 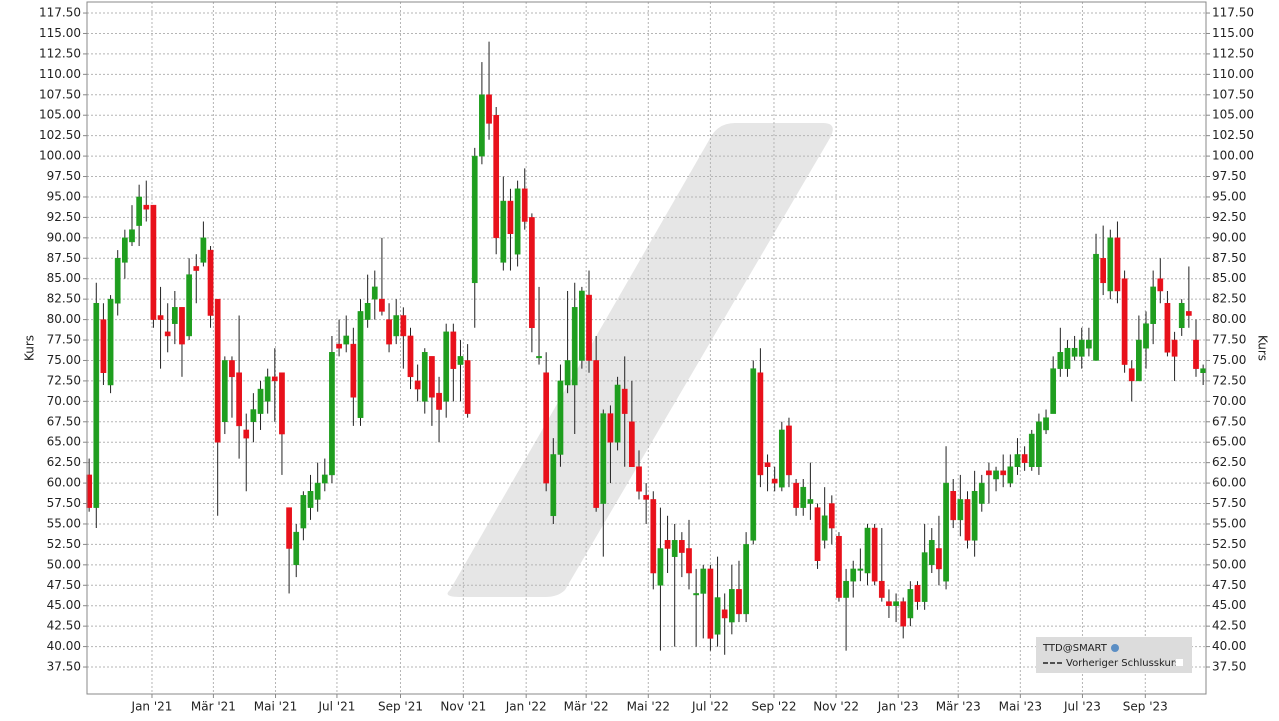 What do you see at coordinates (1233, 115) in the screenshot?
I see `y2-tick-label: 105.00` at bounding box center [1233, 115].